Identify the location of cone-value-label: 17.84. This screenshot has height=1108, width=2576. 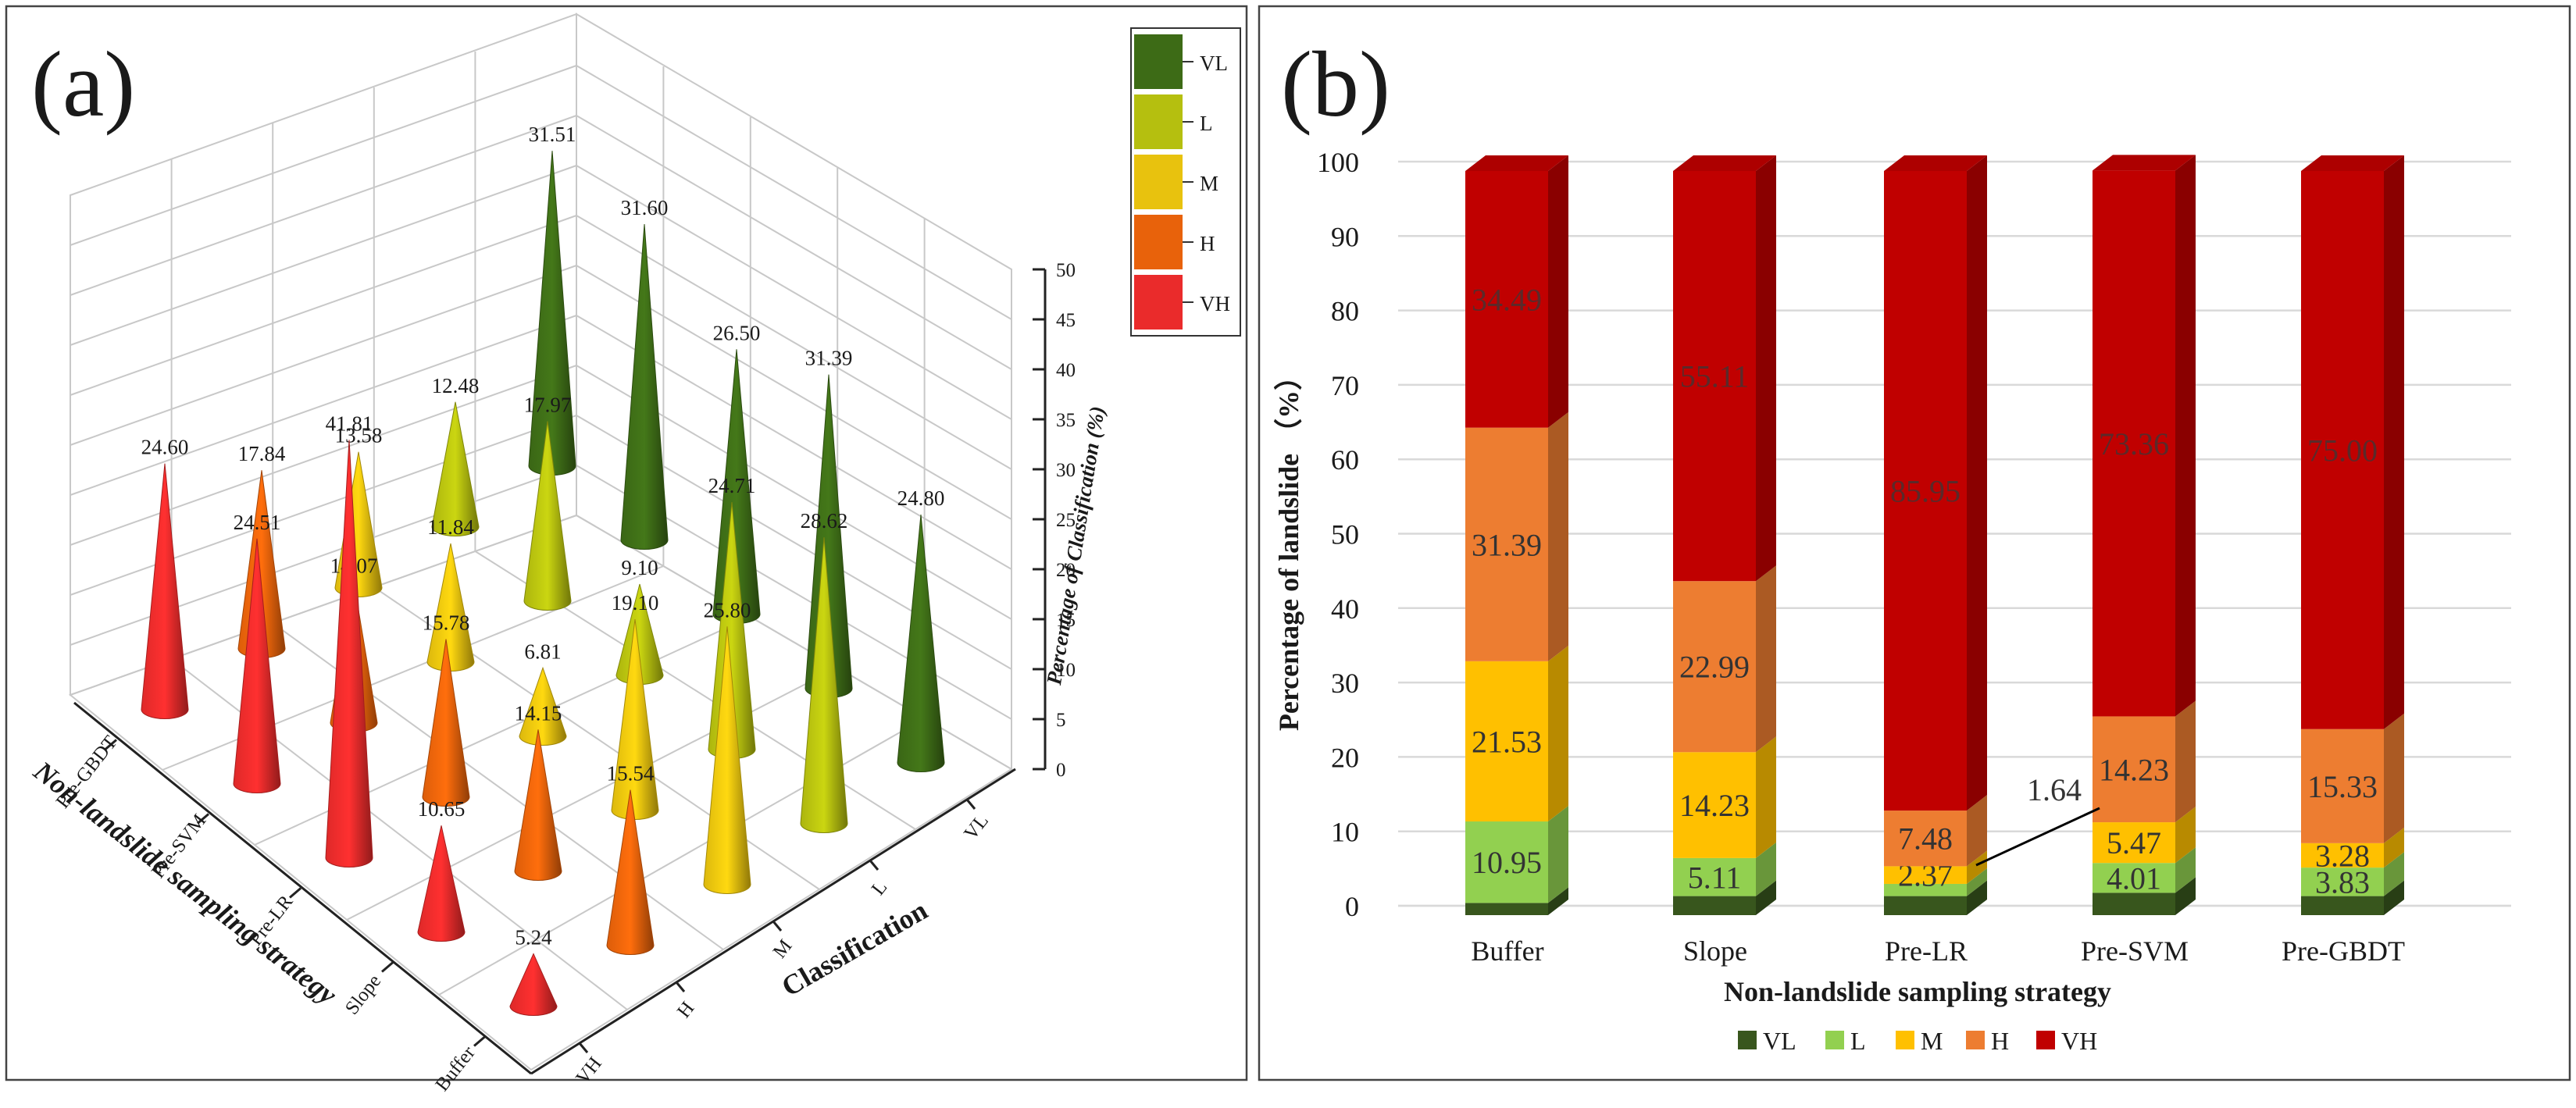
(262, 454).